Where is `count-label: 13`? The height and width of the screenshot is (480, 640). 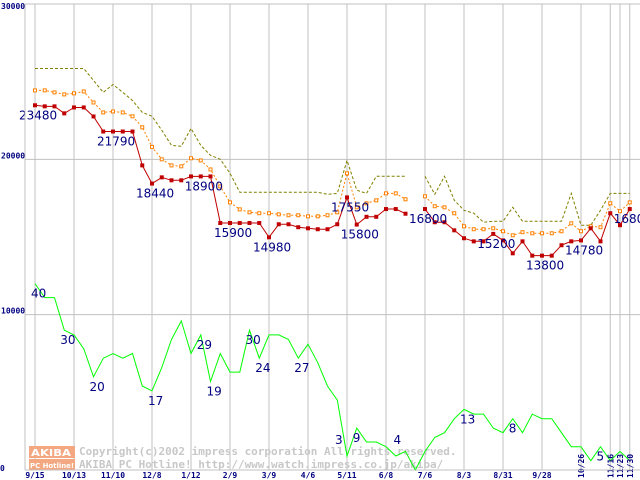 count-label: 13 is located at coordinates (467, 419).